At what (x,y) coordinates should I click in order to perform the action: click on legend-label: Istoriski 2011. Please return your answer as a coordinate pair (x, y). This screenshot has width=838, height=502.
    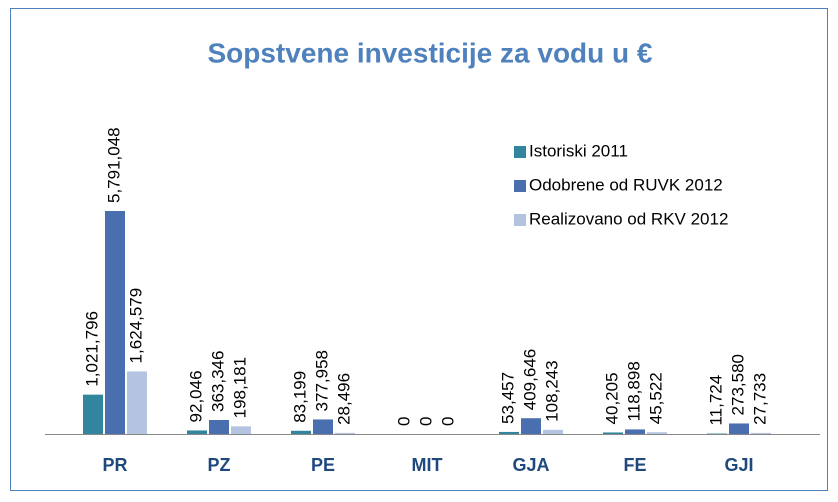
    Looking at the image, I should click on (578, 150).